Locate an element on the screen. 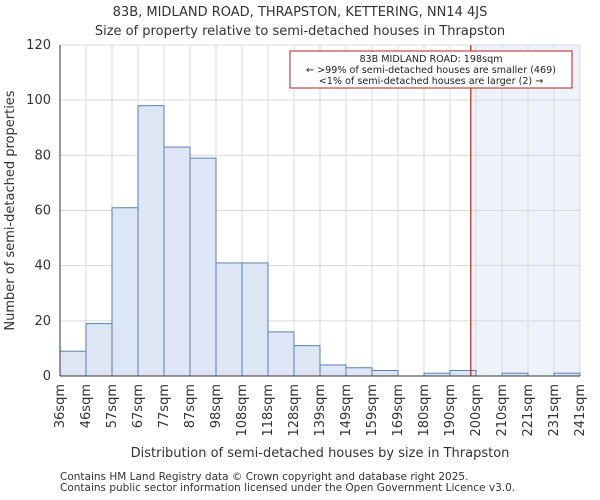 Image resolution: width=600 pixels, height=500 pixels. x-tick-label: 57sqm is located at coordinates (112, 406).